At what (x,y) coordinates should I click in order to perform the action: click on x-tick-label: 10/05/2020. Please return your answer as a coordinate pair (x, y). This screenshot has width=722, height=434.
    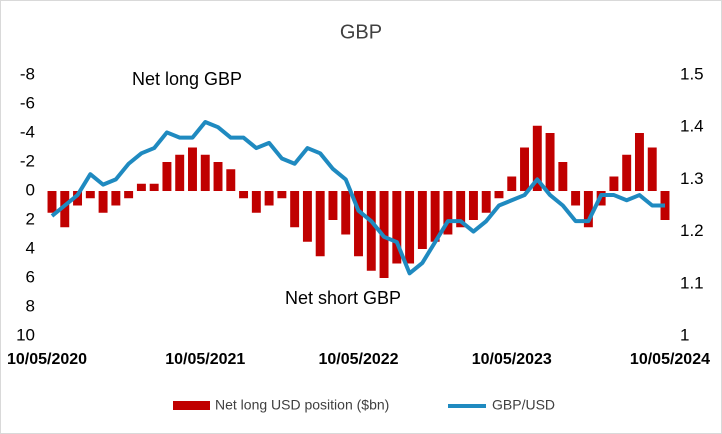
    Looking at the image, I should click on (47, 359).